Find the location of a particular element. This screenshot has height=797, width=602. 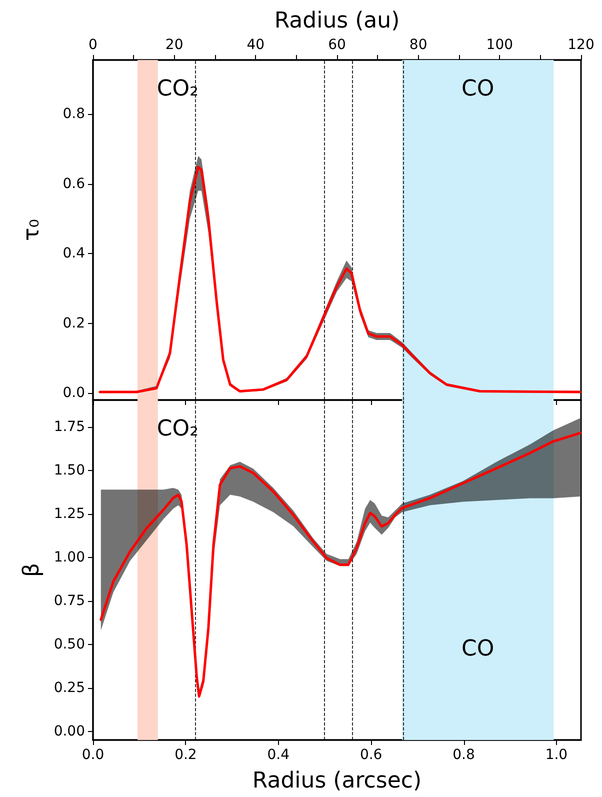

x2-tick-label: 80 is located at coordinates (418, 45).